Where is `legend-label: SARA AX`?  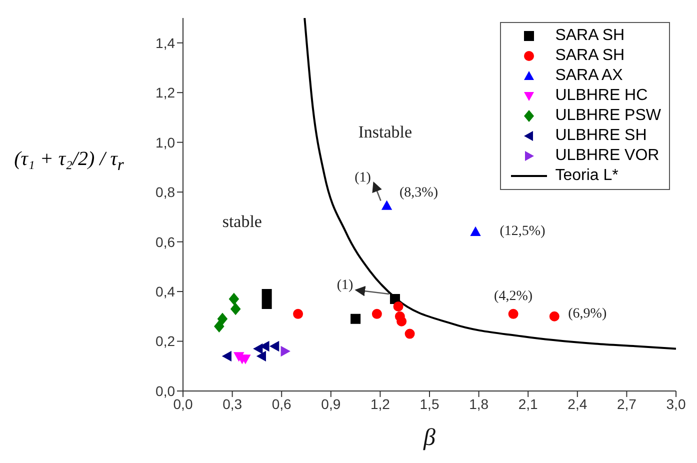
legend-label: SARA AX is located at coordinates (589, 76).